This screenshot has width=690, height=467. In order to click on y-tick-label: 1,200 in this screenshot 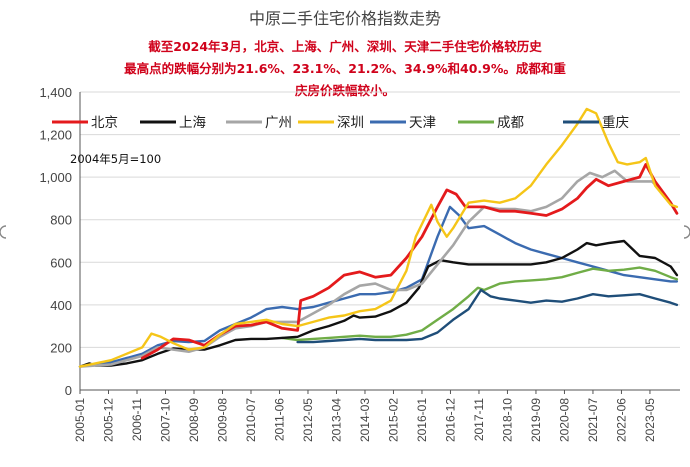, I will do `click(55, 135)`.